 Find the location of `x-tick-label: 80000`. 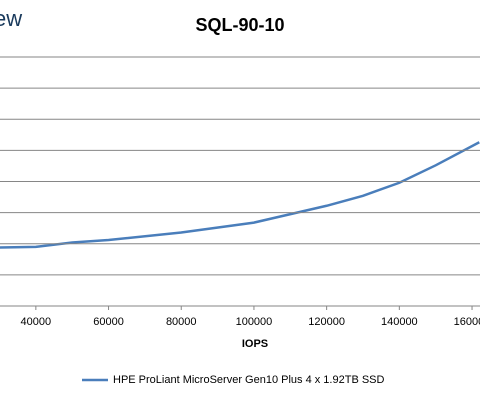

x-tick-label: 80000 is located at coordinates (181, 322).